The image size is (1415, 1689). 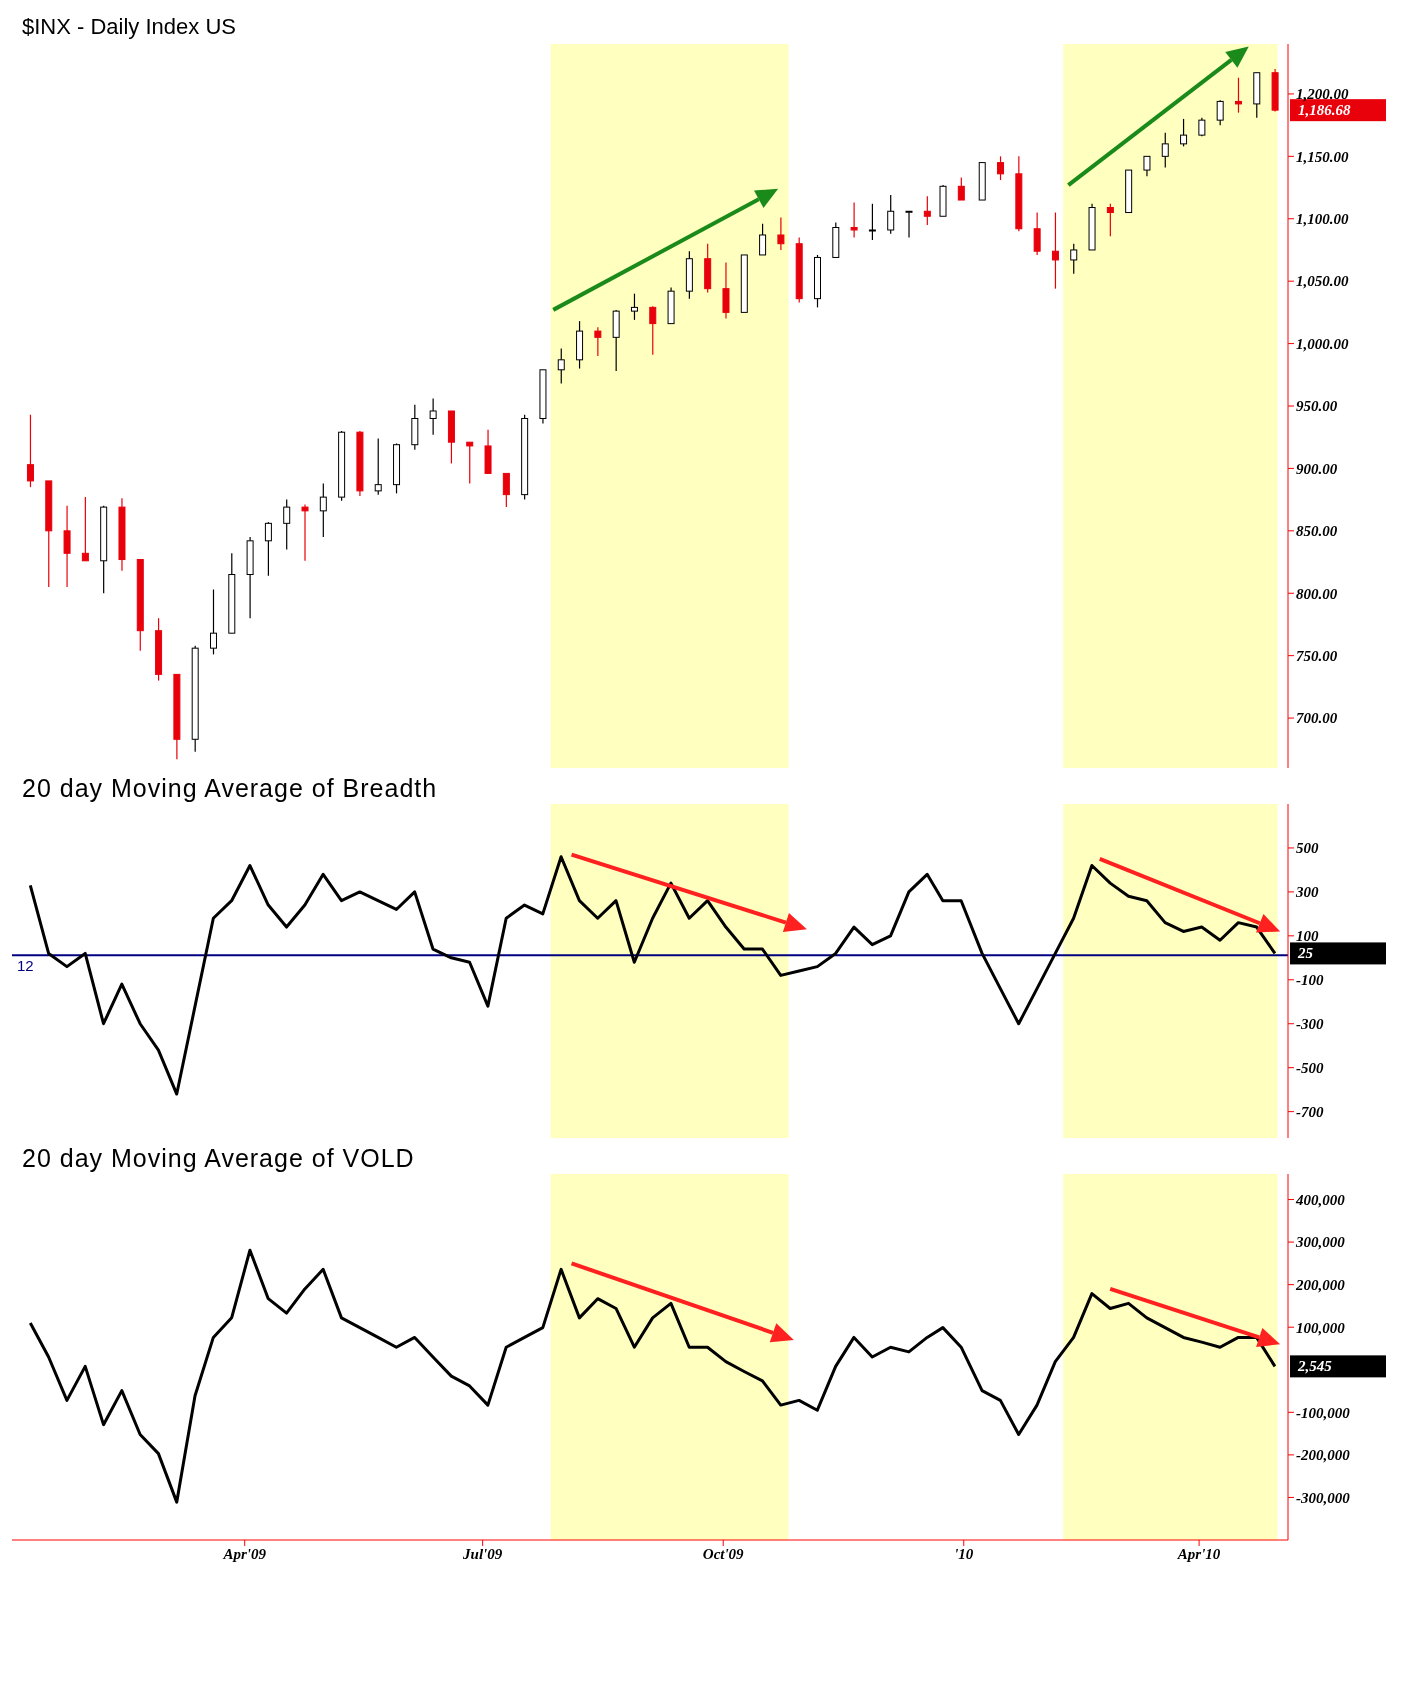 I want to click on text: 25, so click(x=1305, y=953).